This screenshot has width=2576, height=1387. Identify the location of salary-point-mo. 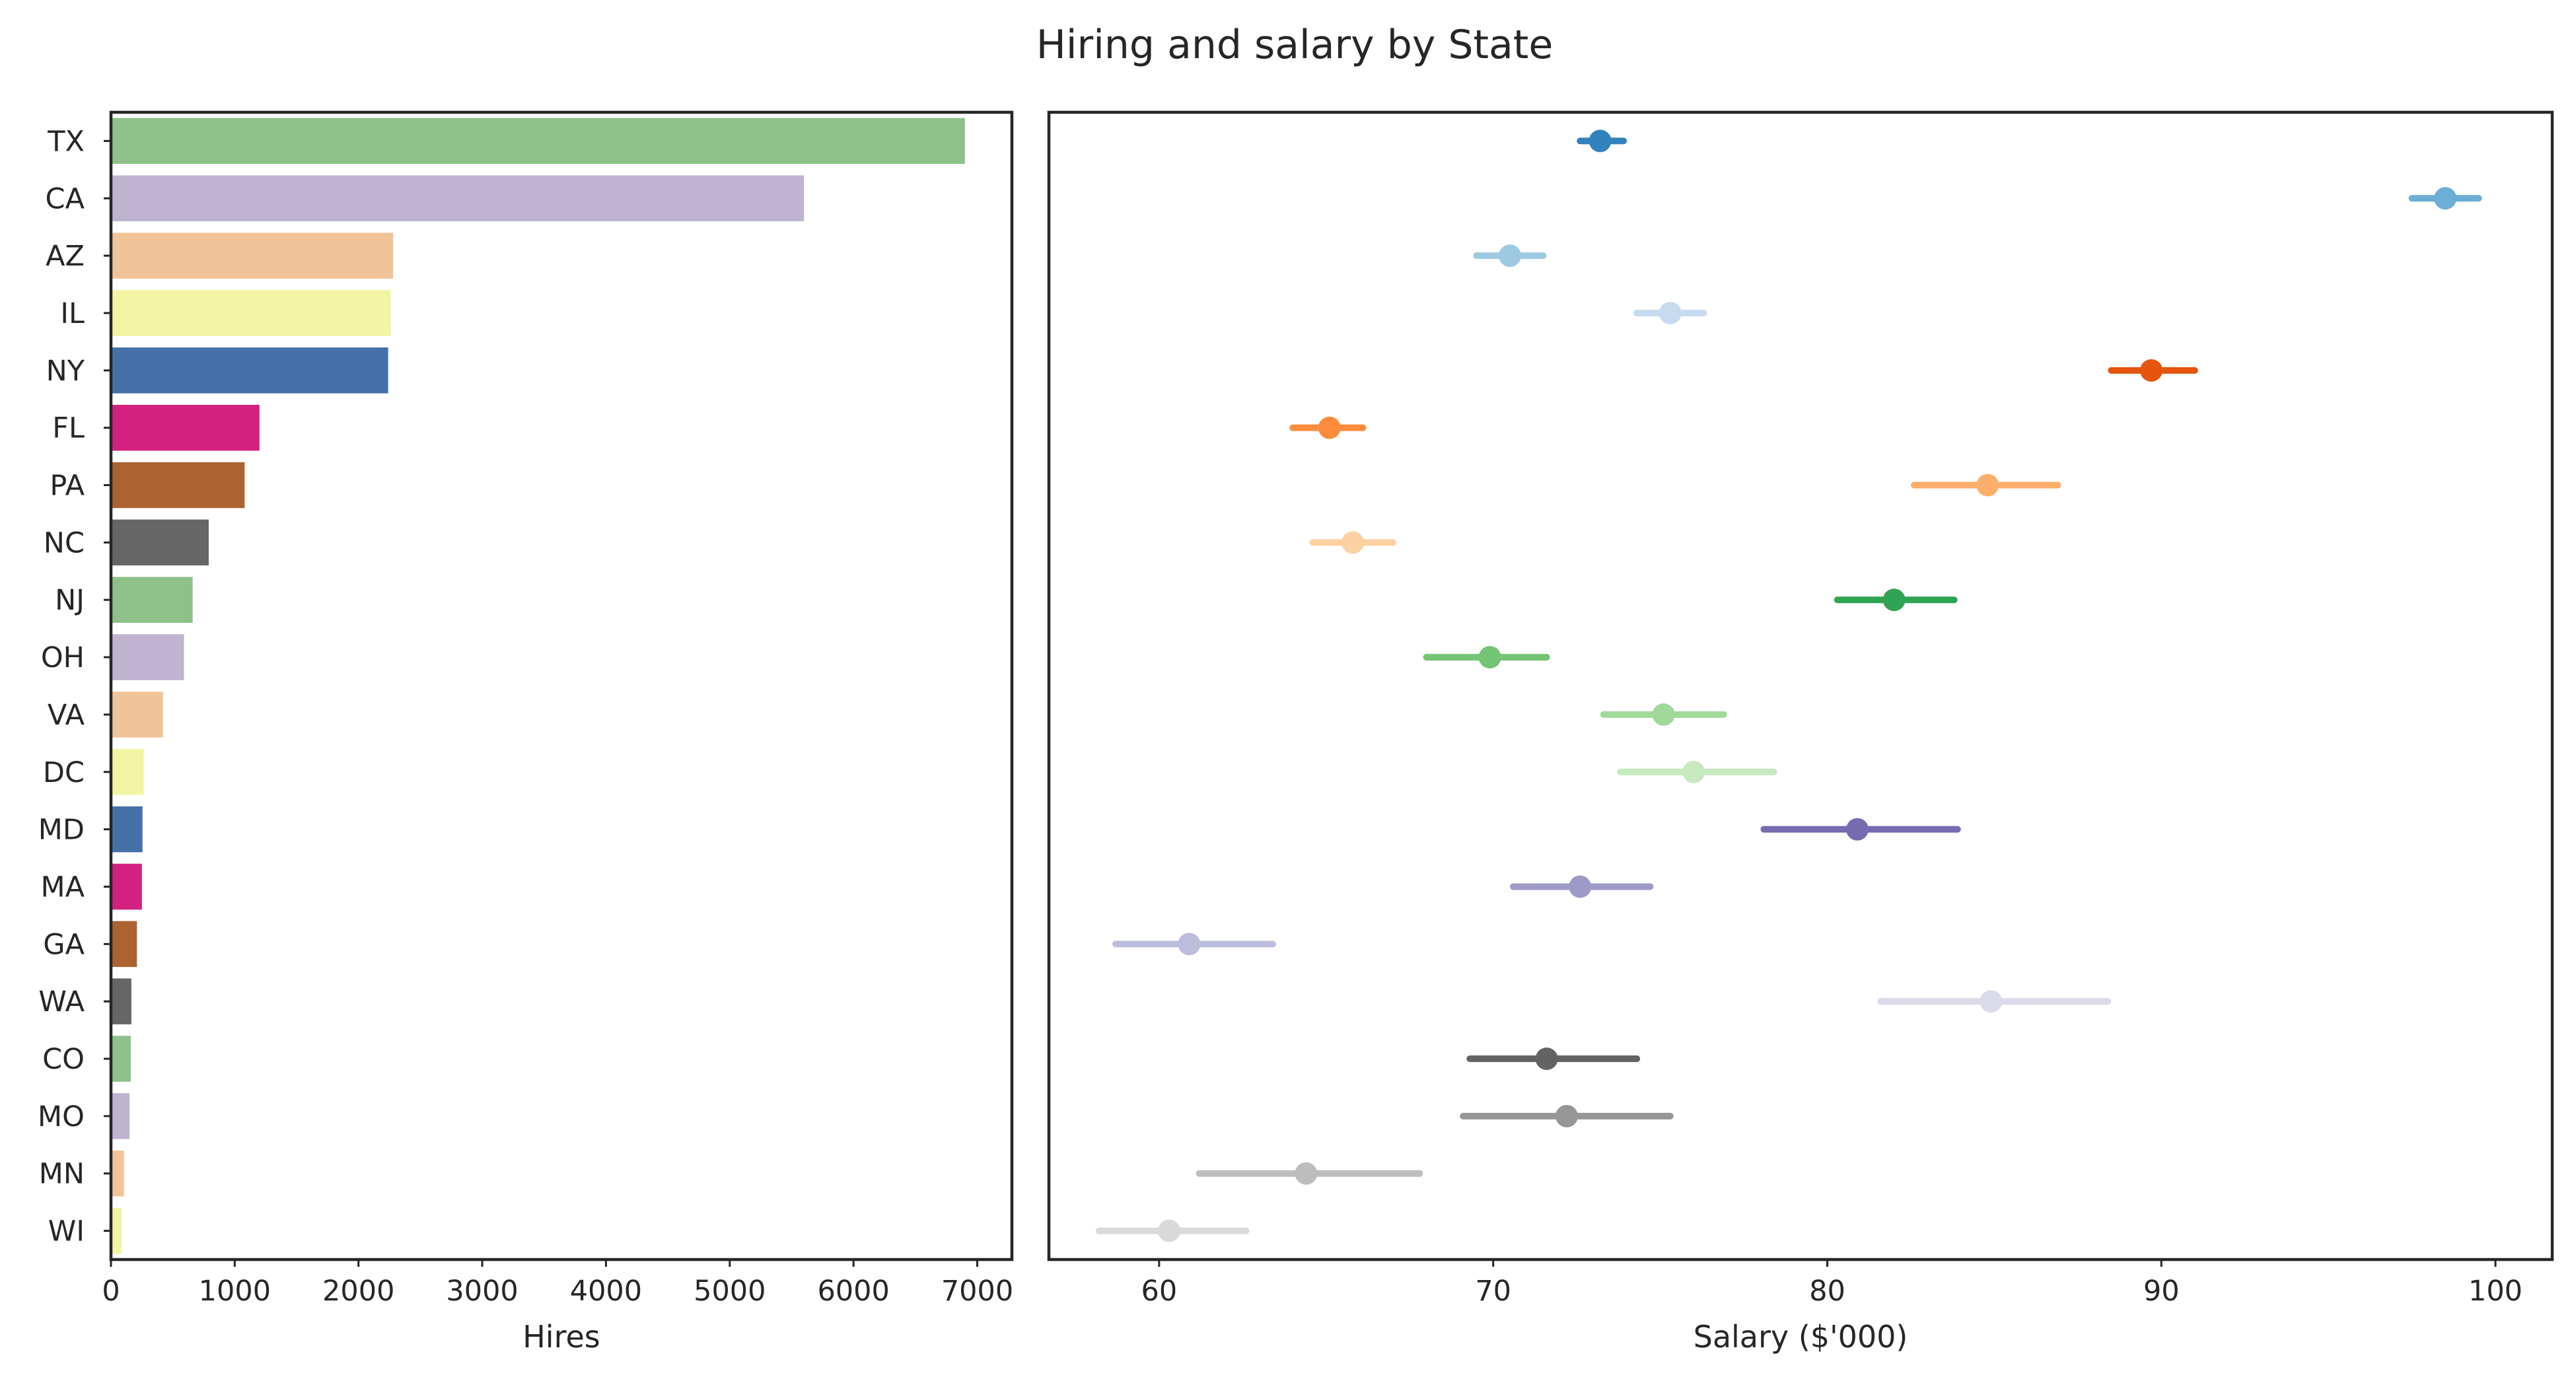
(1566, 1115).